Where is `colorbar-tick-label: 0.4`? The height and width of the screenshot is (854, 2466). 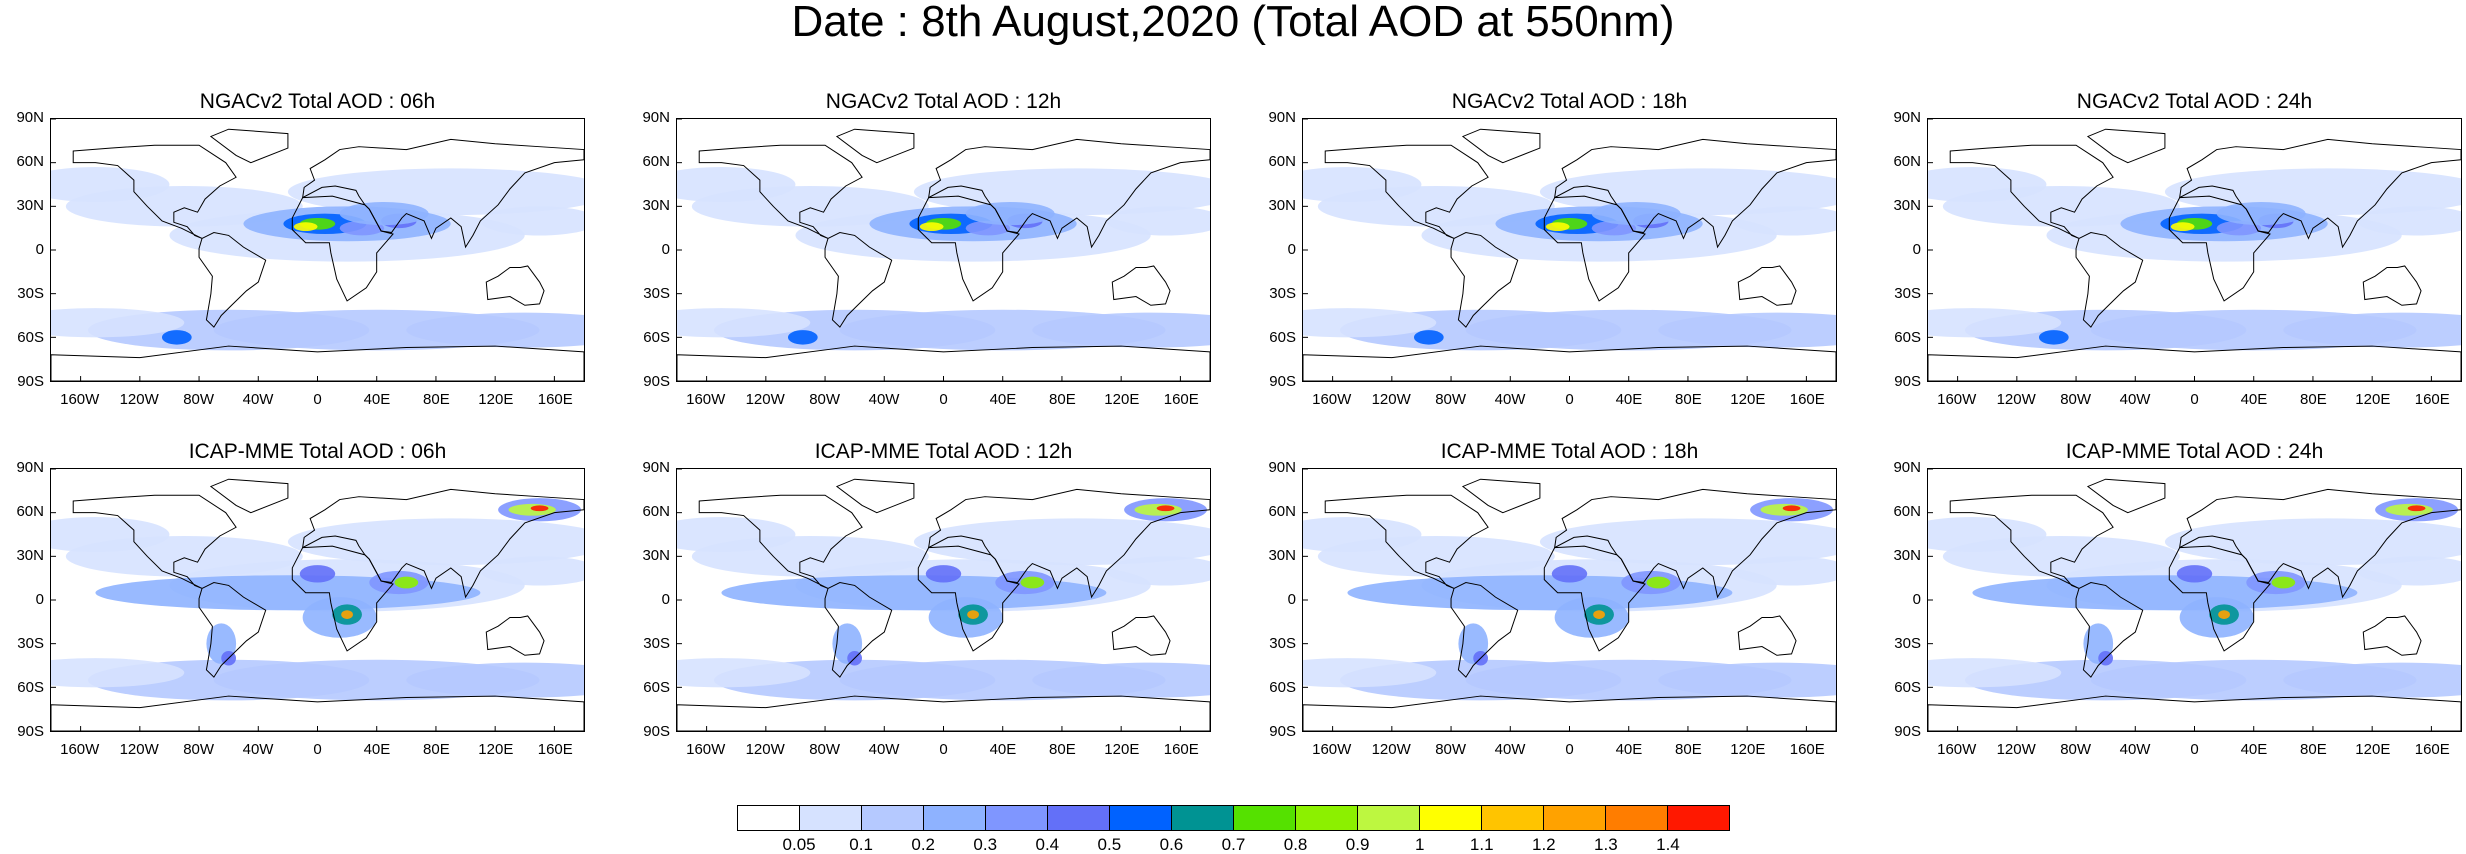 colorbar-tick-label: 0.4 is located at coordinates (1047, 844).